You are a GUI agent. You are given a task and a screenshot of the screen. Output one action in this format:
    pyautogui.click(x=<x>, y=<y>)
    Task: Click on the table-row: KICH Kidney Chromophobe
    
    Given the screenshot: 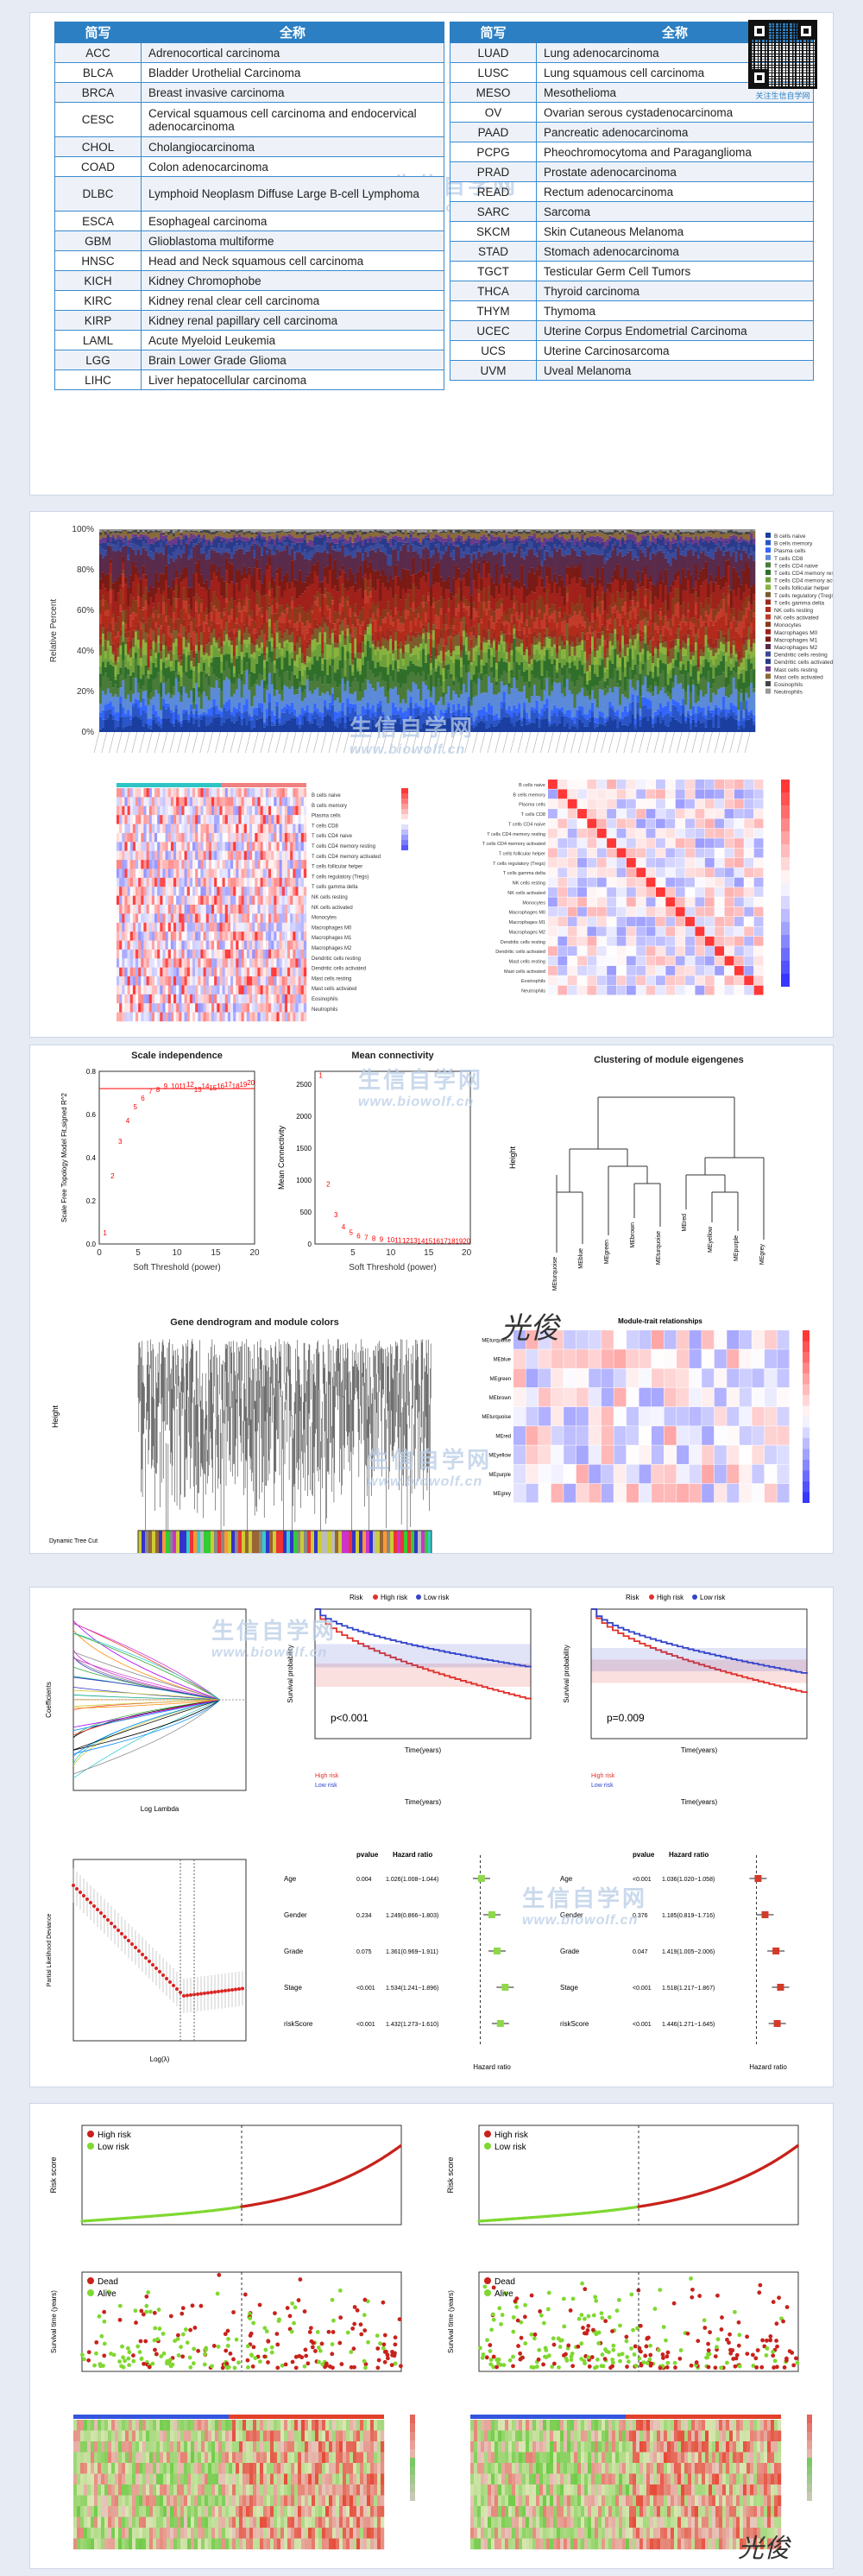 What is the action you would take?
    pyautogui.click(x=249, y=280)
    